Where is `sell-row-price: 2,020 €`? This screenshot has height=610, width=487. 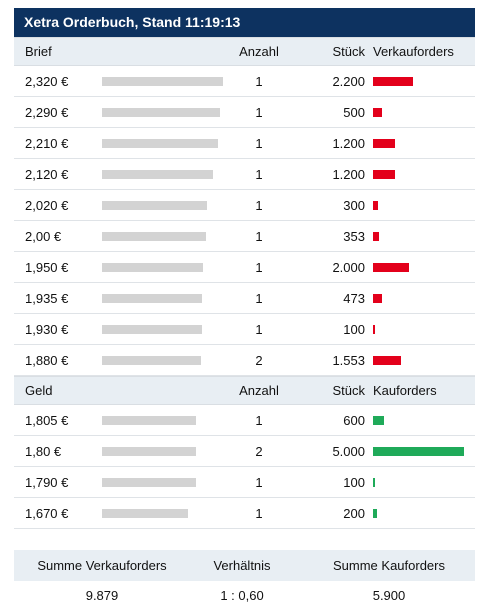
sell-row-price: 2,020 € is located at coordinates (47, 205).